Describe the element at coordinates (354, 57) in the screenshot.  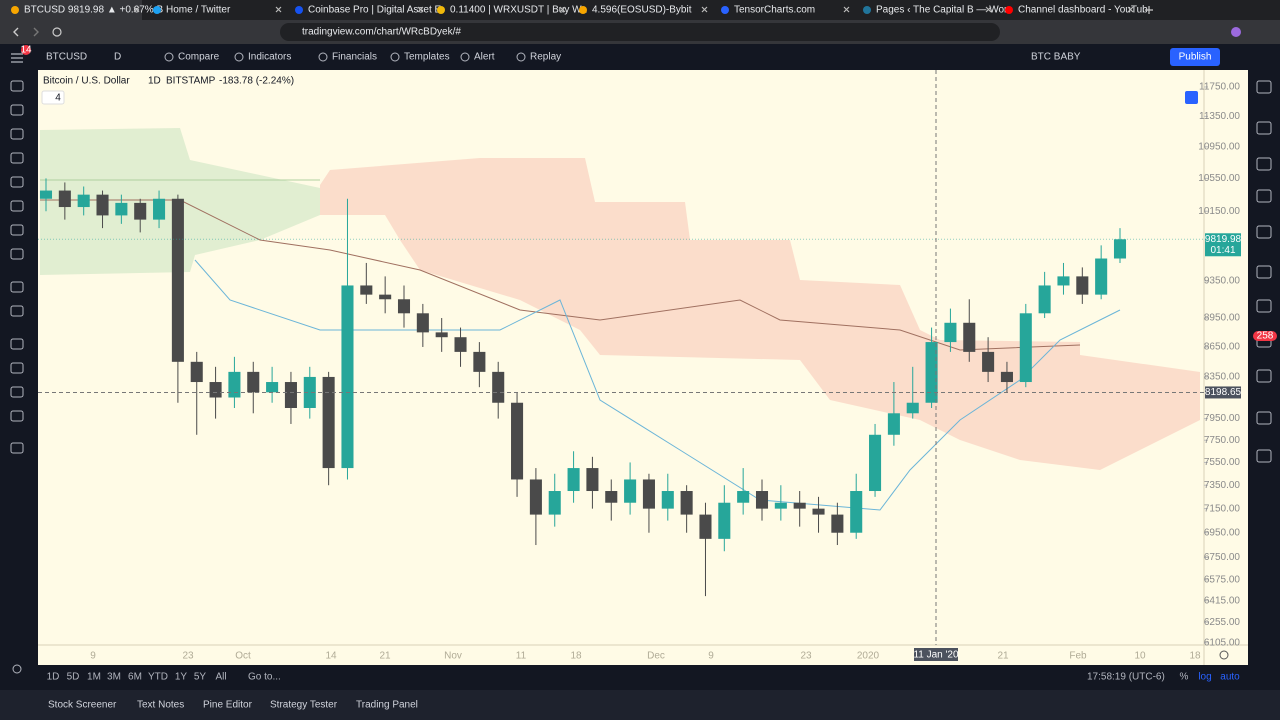
I see `toolbar-button: Financials` at that location.